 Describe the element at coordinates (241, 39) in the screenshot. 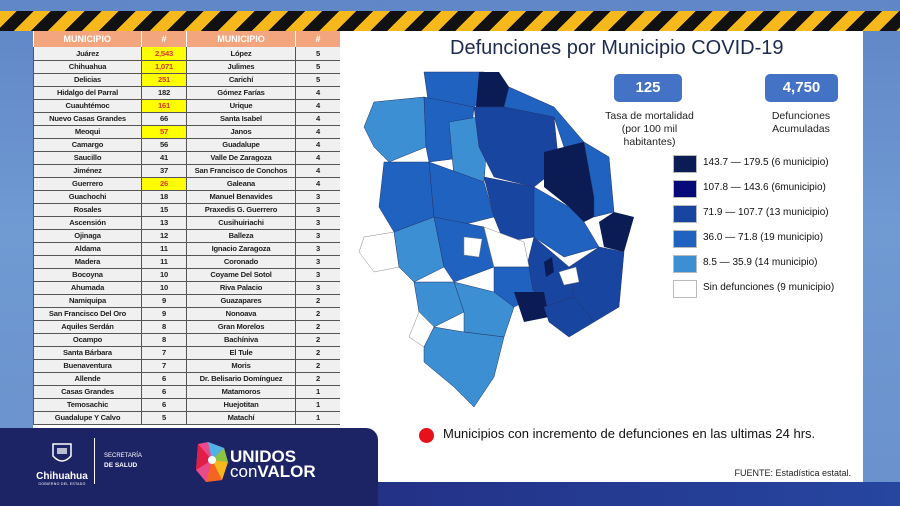

I see `header-municipio-2: MUNICIPIO` at that location.